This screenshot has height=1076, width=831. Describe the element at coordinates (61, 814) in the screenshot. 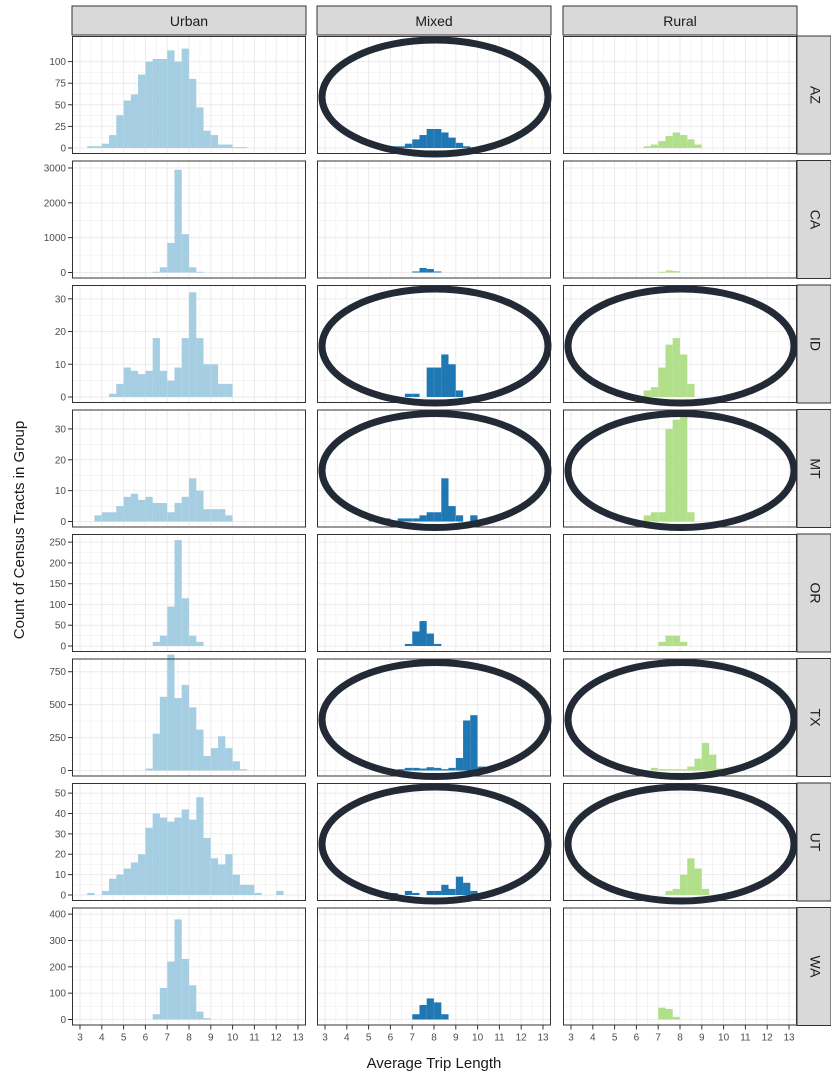

I see `y-tick-label: 40` at that location.